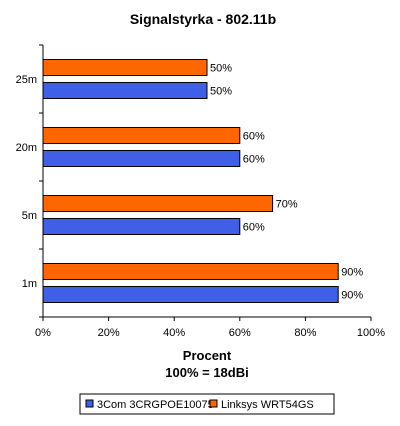 The height and width of the screenshot is (426, 400). What do you see at coordinates (305, 333) in the screenshot?
I see `x-tick-label-80: 80%` at bounding box center [305, 333].